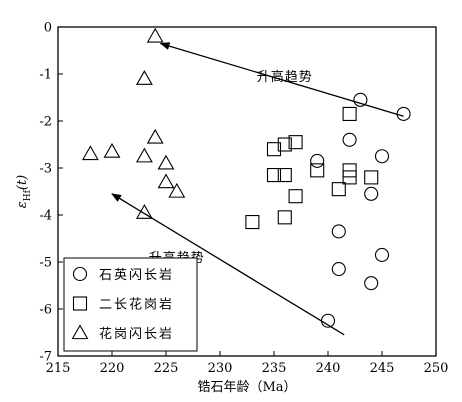  What do you see at coordinates (45, 216) in the screenshot?
I see `y-tick-label: -4` at bounding box center [45, 216].